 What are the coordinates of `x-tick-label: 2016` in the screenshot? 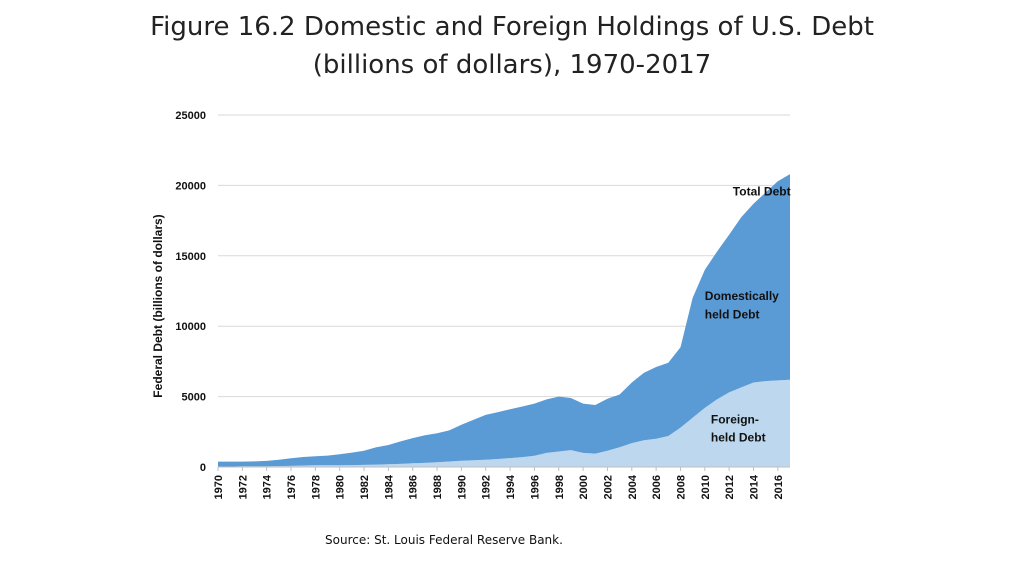 It's located at (779, 487).